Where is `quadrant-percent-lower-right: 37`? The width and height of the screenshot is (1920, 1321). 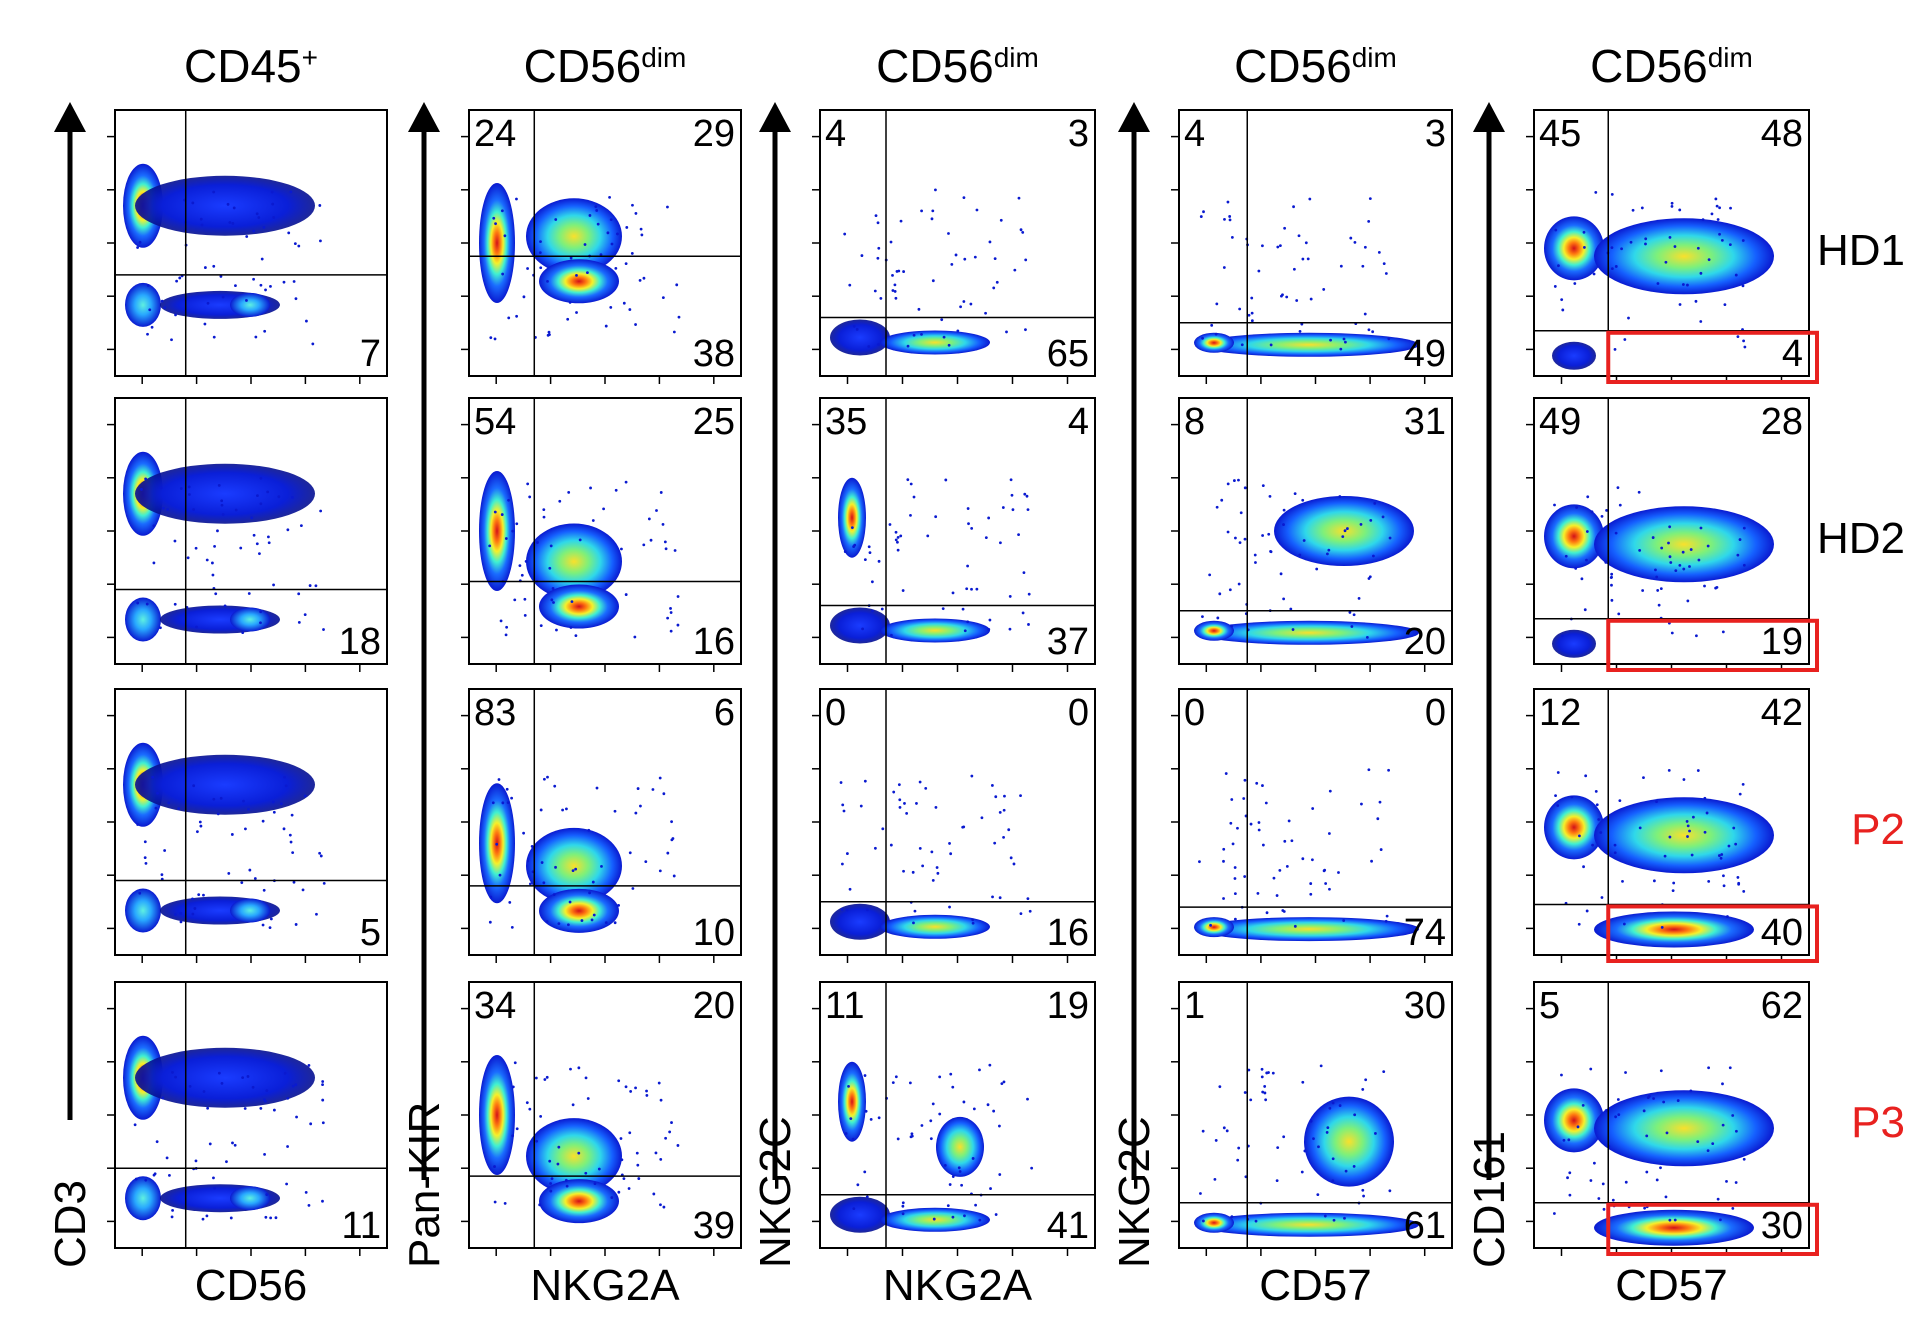 quadrant-percent-lower-right: 37 is located at coordinates (1068, 642).